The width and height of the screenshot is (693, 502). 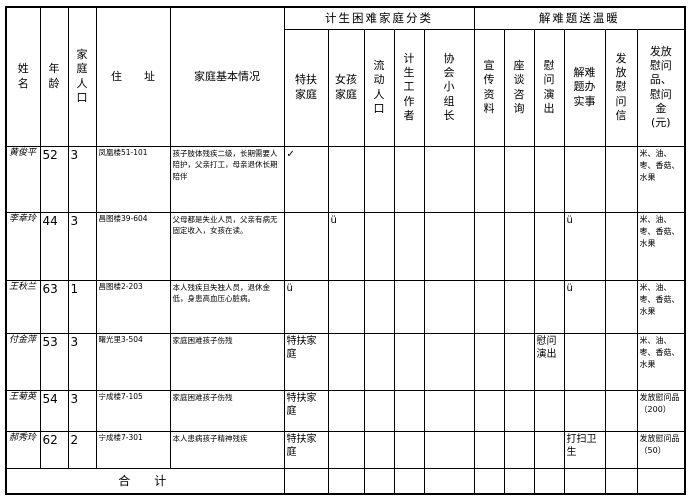 What do you see at coordinates (489, 87) in the screenshot?
I see `header-publicity-materials: 宣 传 资 料` at bounding box center [489, 87].